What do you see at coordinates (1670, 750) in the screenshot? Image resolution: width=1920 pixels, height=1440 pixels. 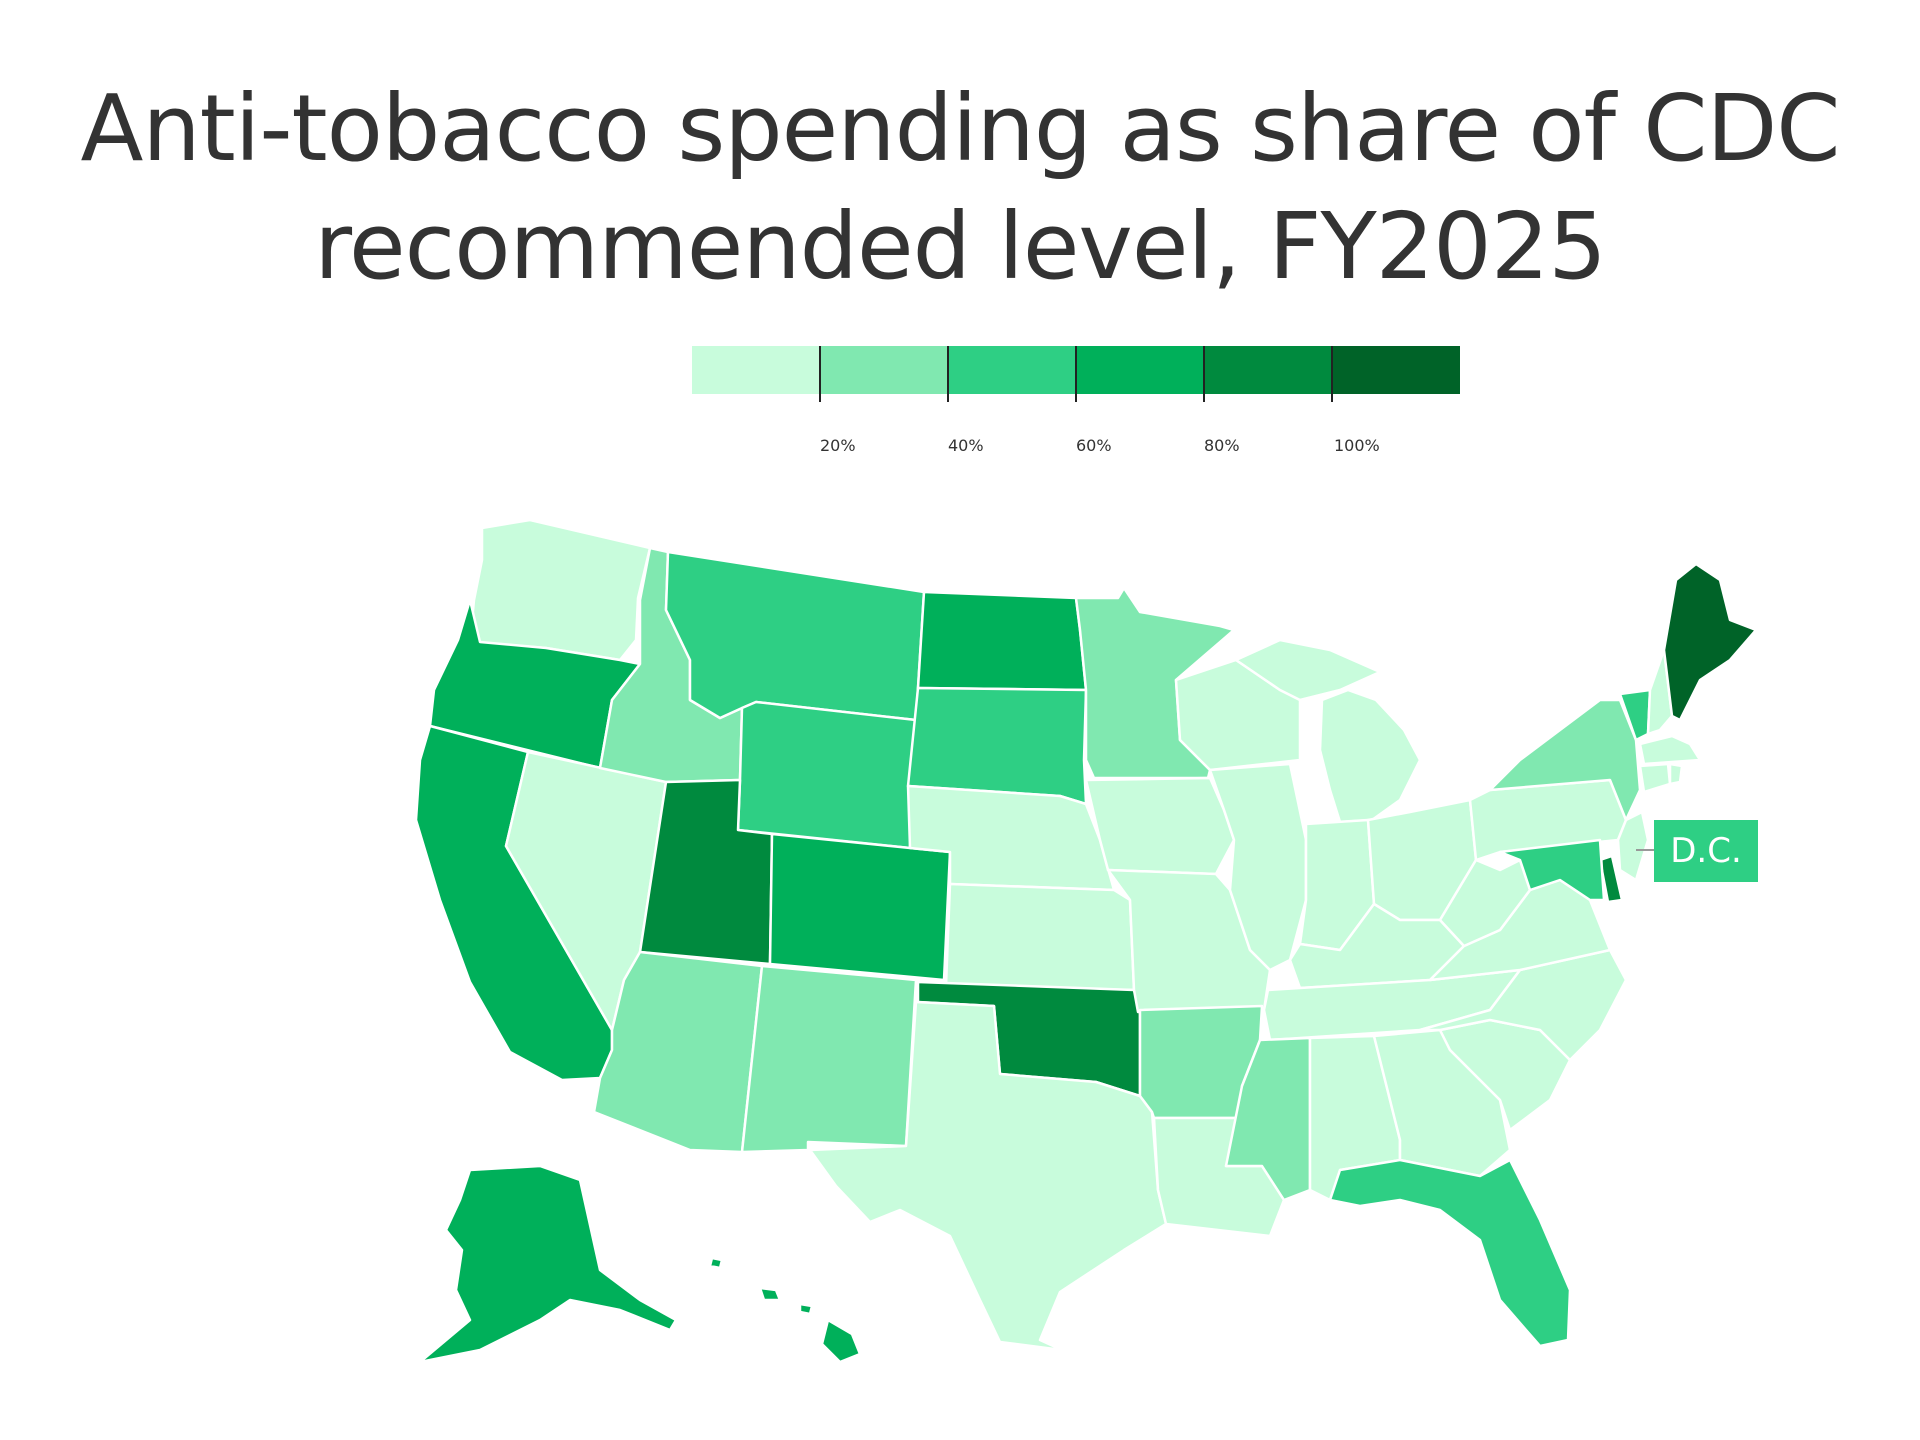 I see `state-MA` at bounding box center [1670, 750].